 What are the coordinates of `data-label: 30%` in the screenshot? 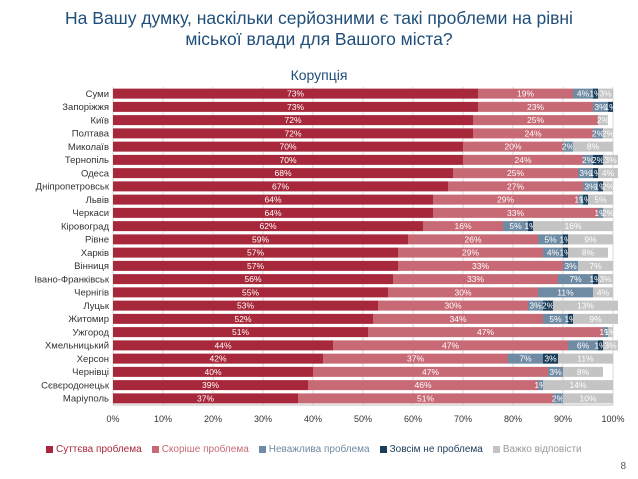 It's located at (462, 292).